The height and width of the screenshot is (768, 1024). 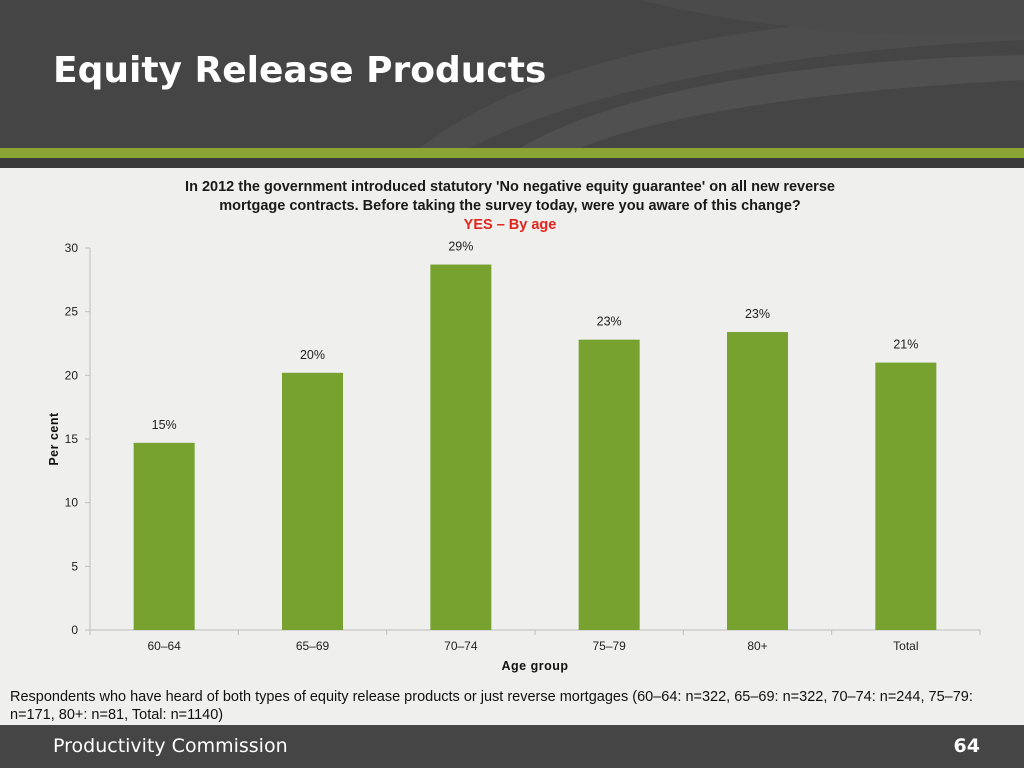 I want to click on y-tick-label: 0, so click(x=74, y=630).